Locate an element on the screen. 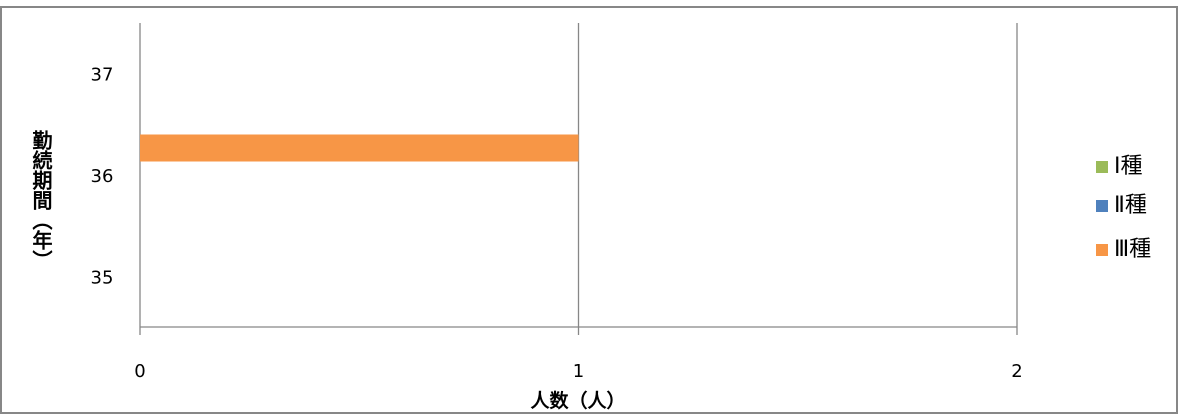  y-tick-label-36: 36 is located at coordinates (102, 176).